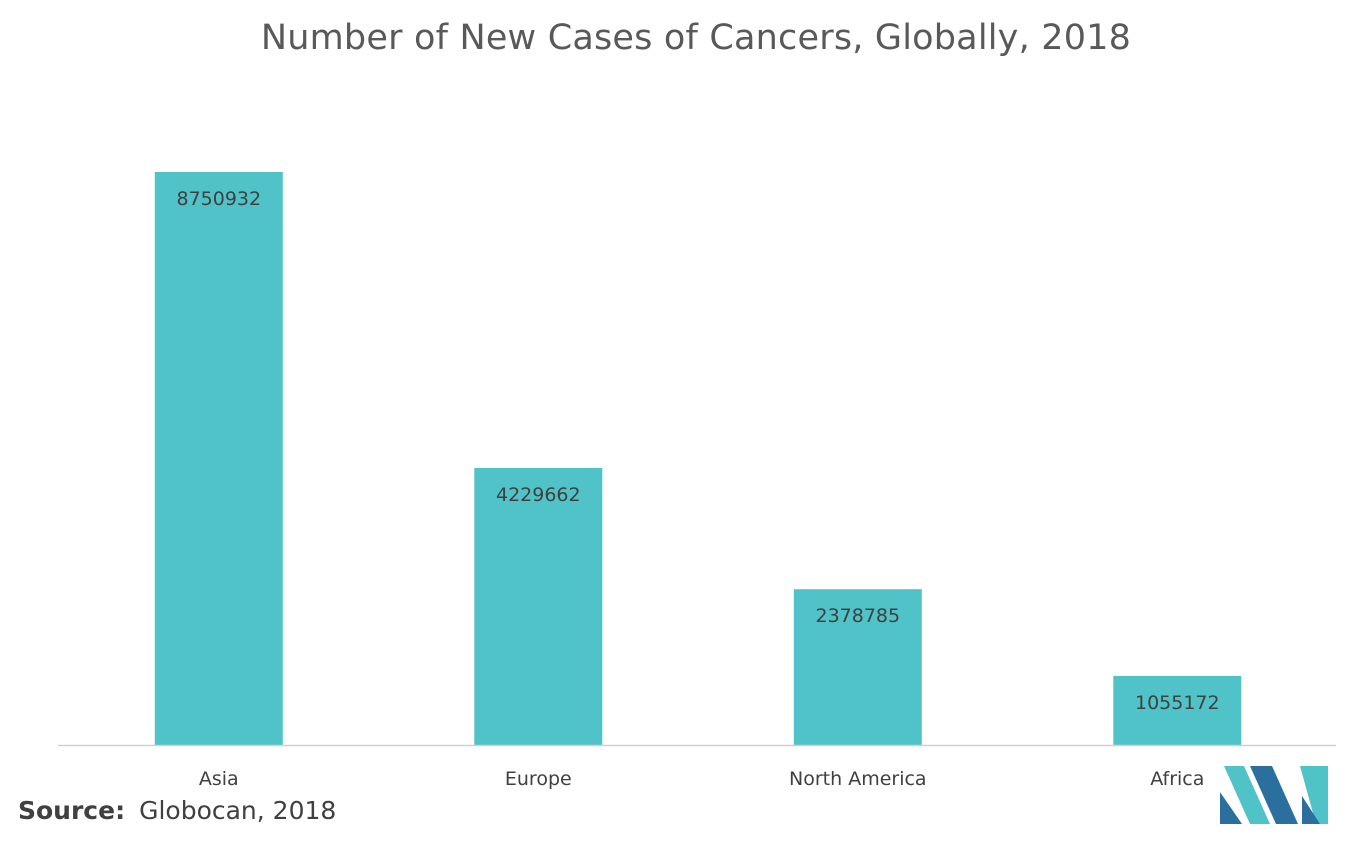  I want to click on source-text: Globocan, 2018, so click(238, 810).